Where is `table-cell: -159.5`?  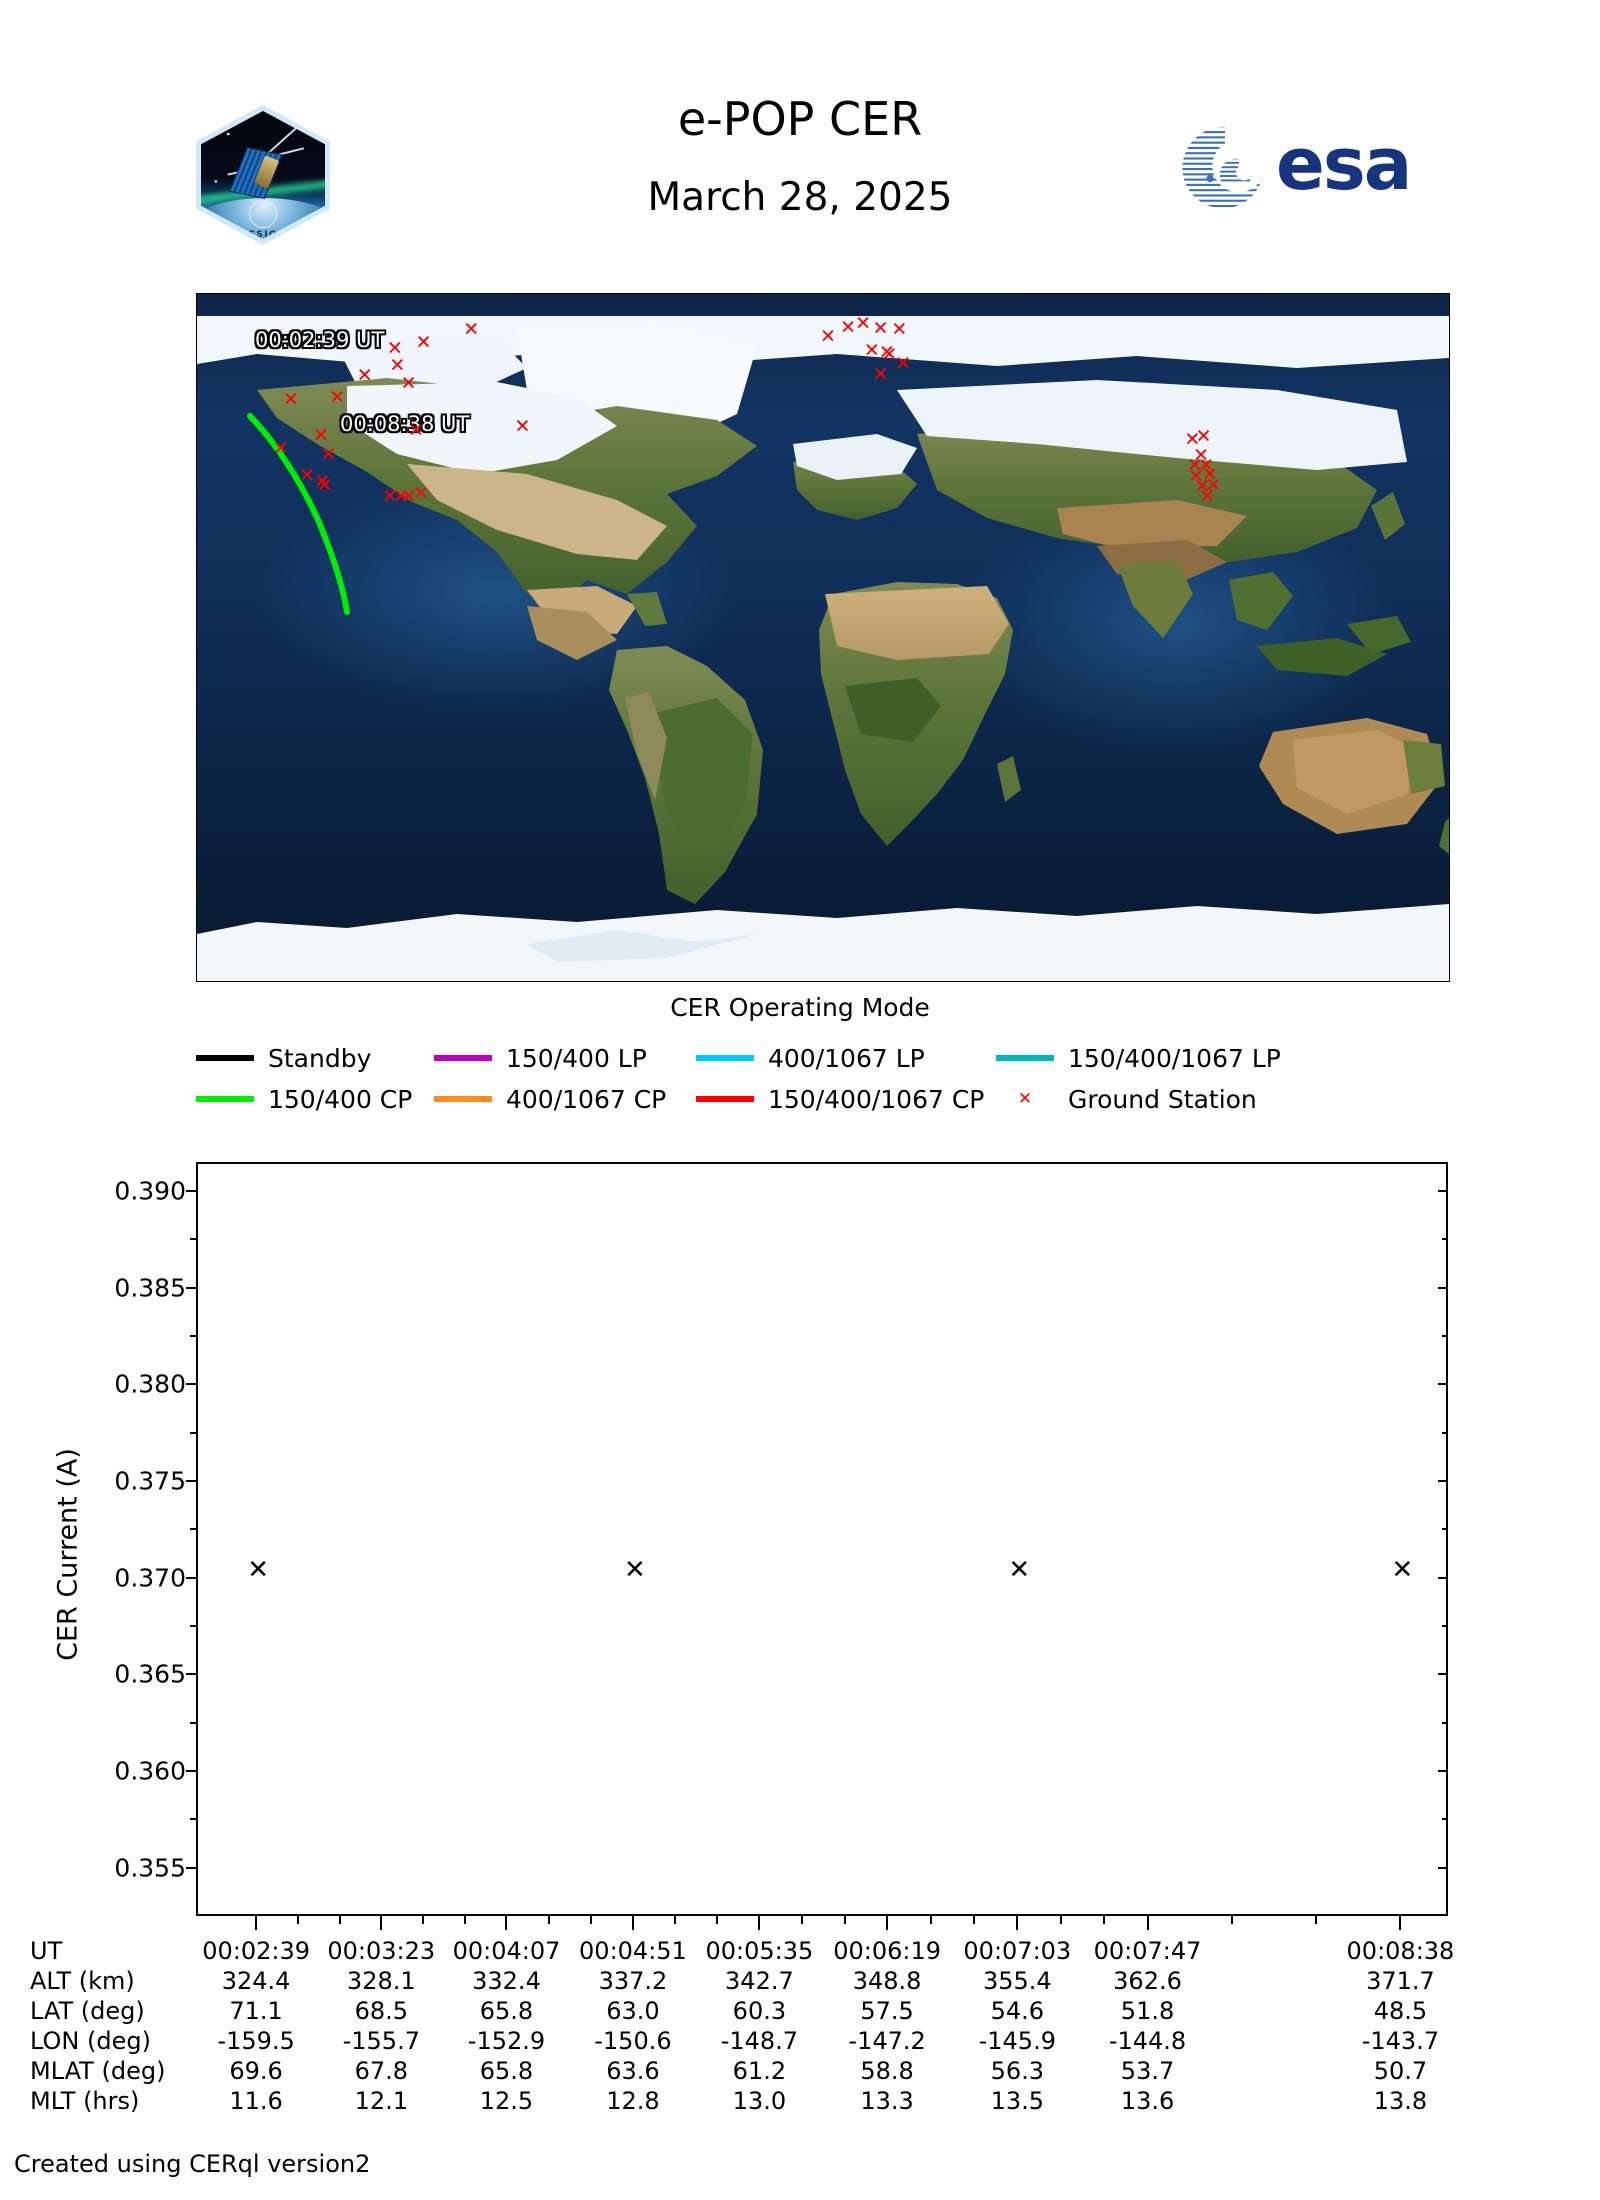
table-cell: -159.5 is located at coordinates (256, 2041).